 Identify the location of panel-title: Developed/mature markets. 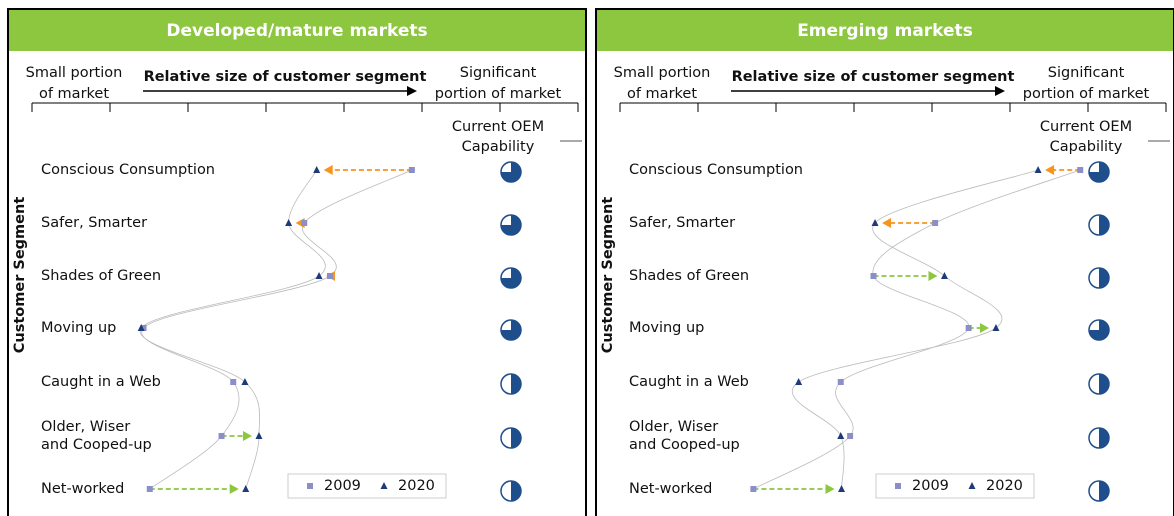
(296, 31).